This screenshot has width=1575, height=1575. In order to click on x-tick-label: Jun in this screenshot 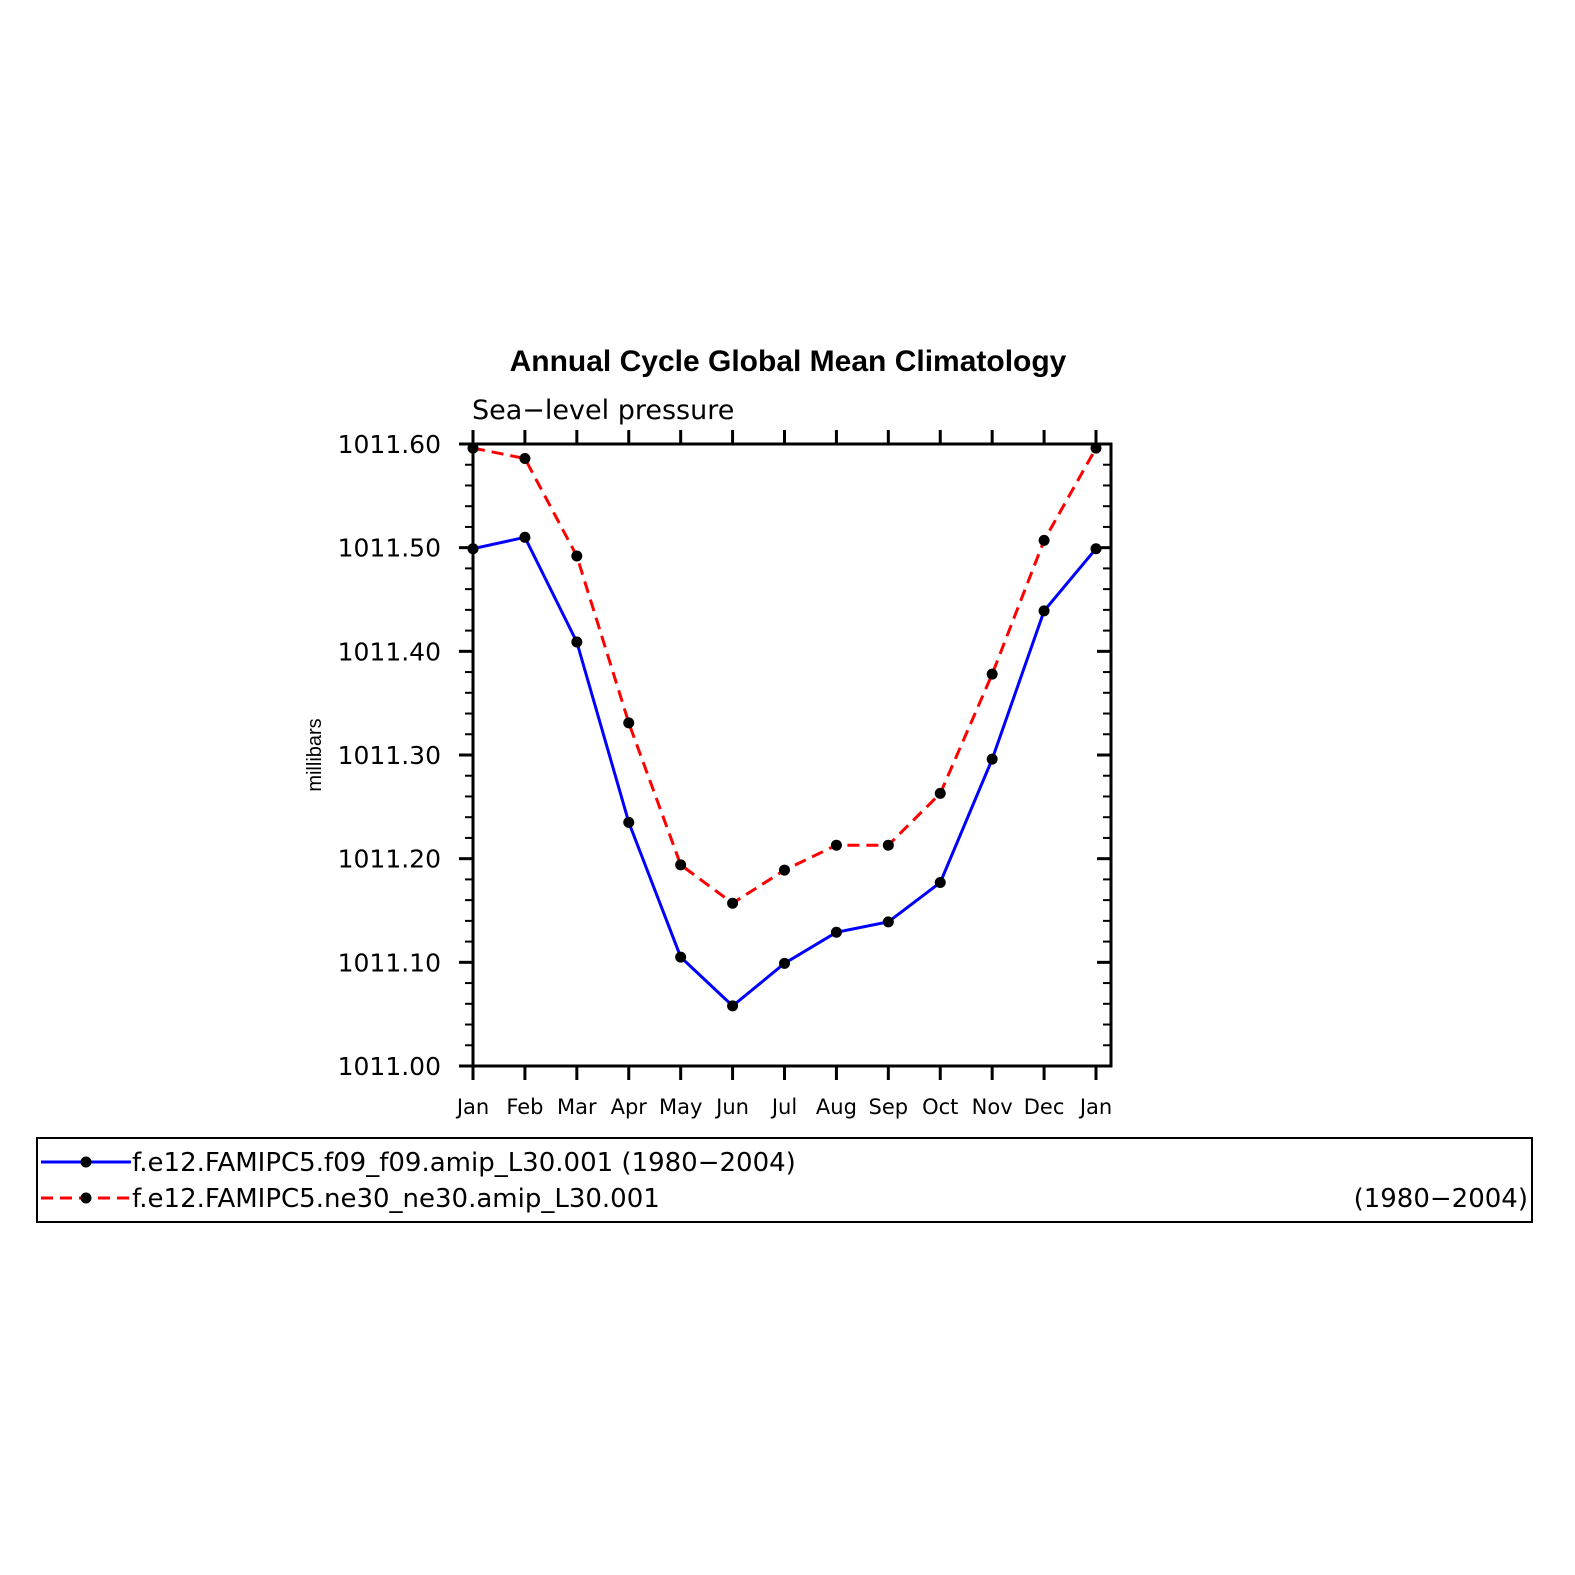, I will do `click(731, 1107)`.